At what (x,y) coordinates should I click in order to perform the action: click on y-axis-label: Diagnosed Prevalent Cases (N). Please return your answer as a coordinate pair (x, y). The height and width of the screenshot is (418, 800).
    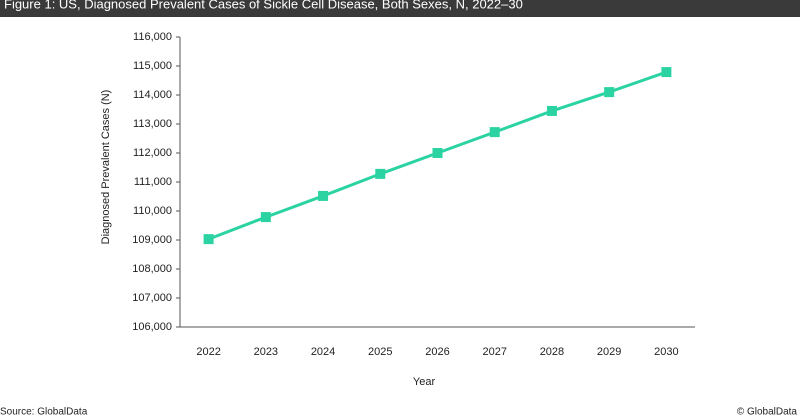
    Looking at the image, I should click on (106, 167).